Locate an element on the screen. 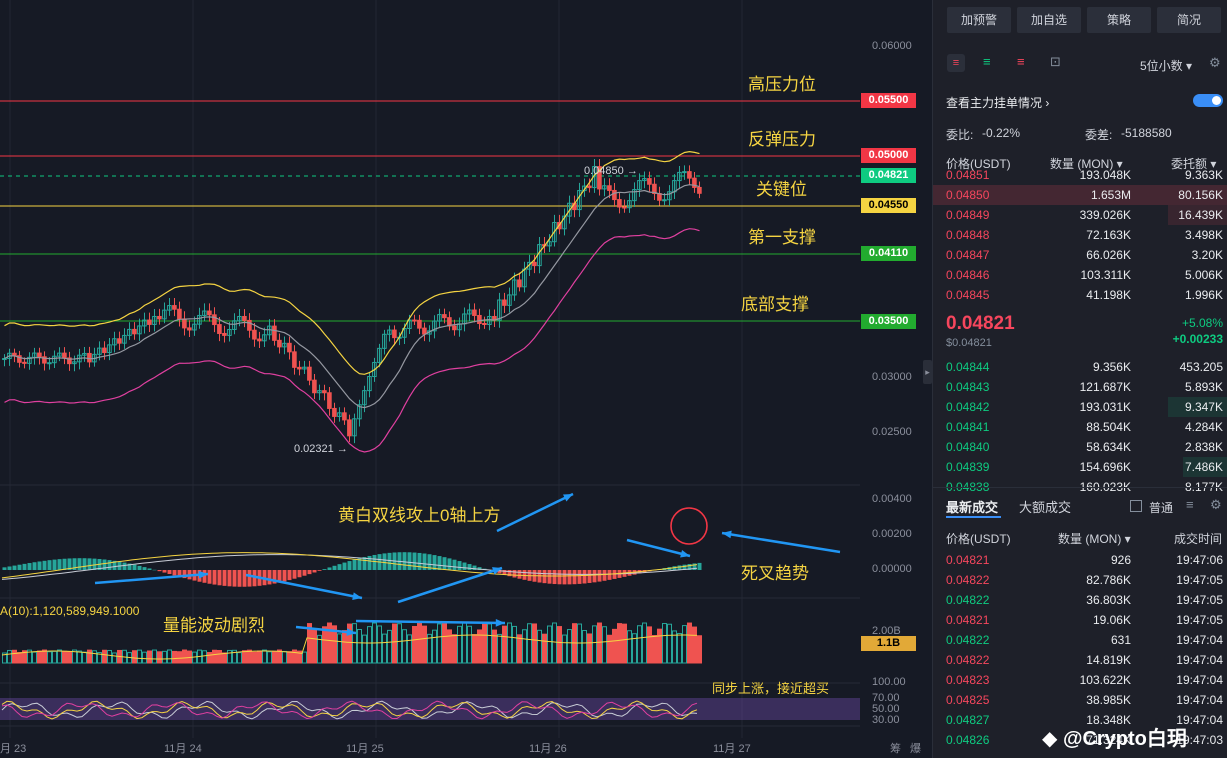 The image size is (1227, 758). bid-row: 0.04841 88.504K 4.284K is located at coordinates (1080, 427).